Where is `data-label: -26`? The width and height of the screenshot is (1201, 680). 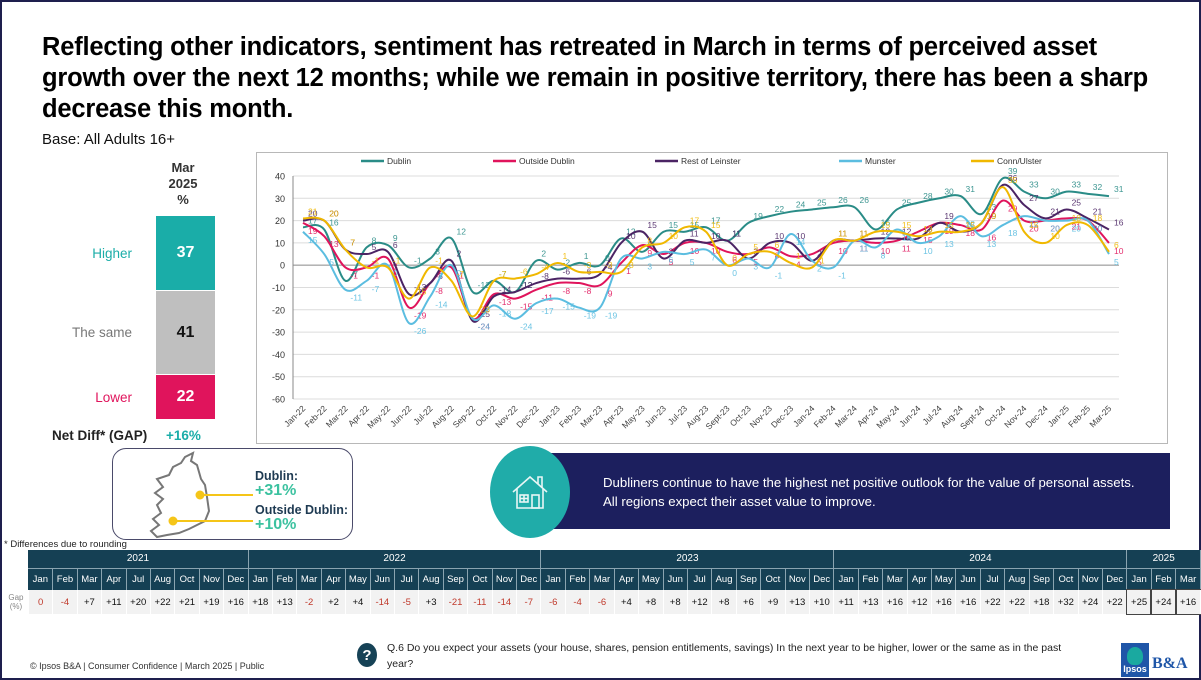 data-label: -26 is located at coordinates (420, 331).